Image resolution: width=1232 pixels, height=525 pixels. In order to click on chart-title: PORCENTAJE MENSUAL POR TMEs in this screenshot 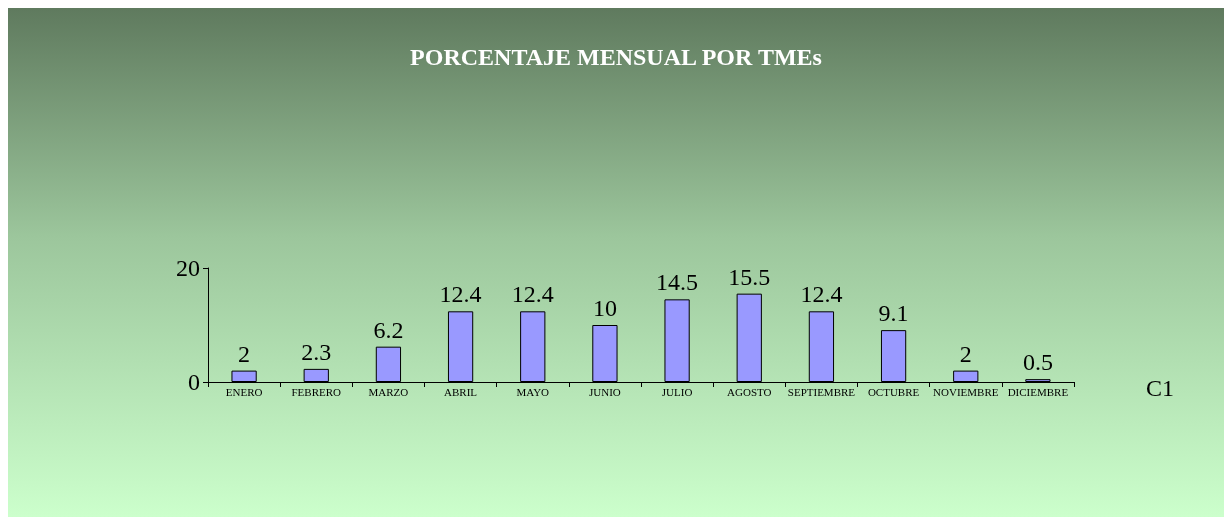, I will do `click(616, 57)`.